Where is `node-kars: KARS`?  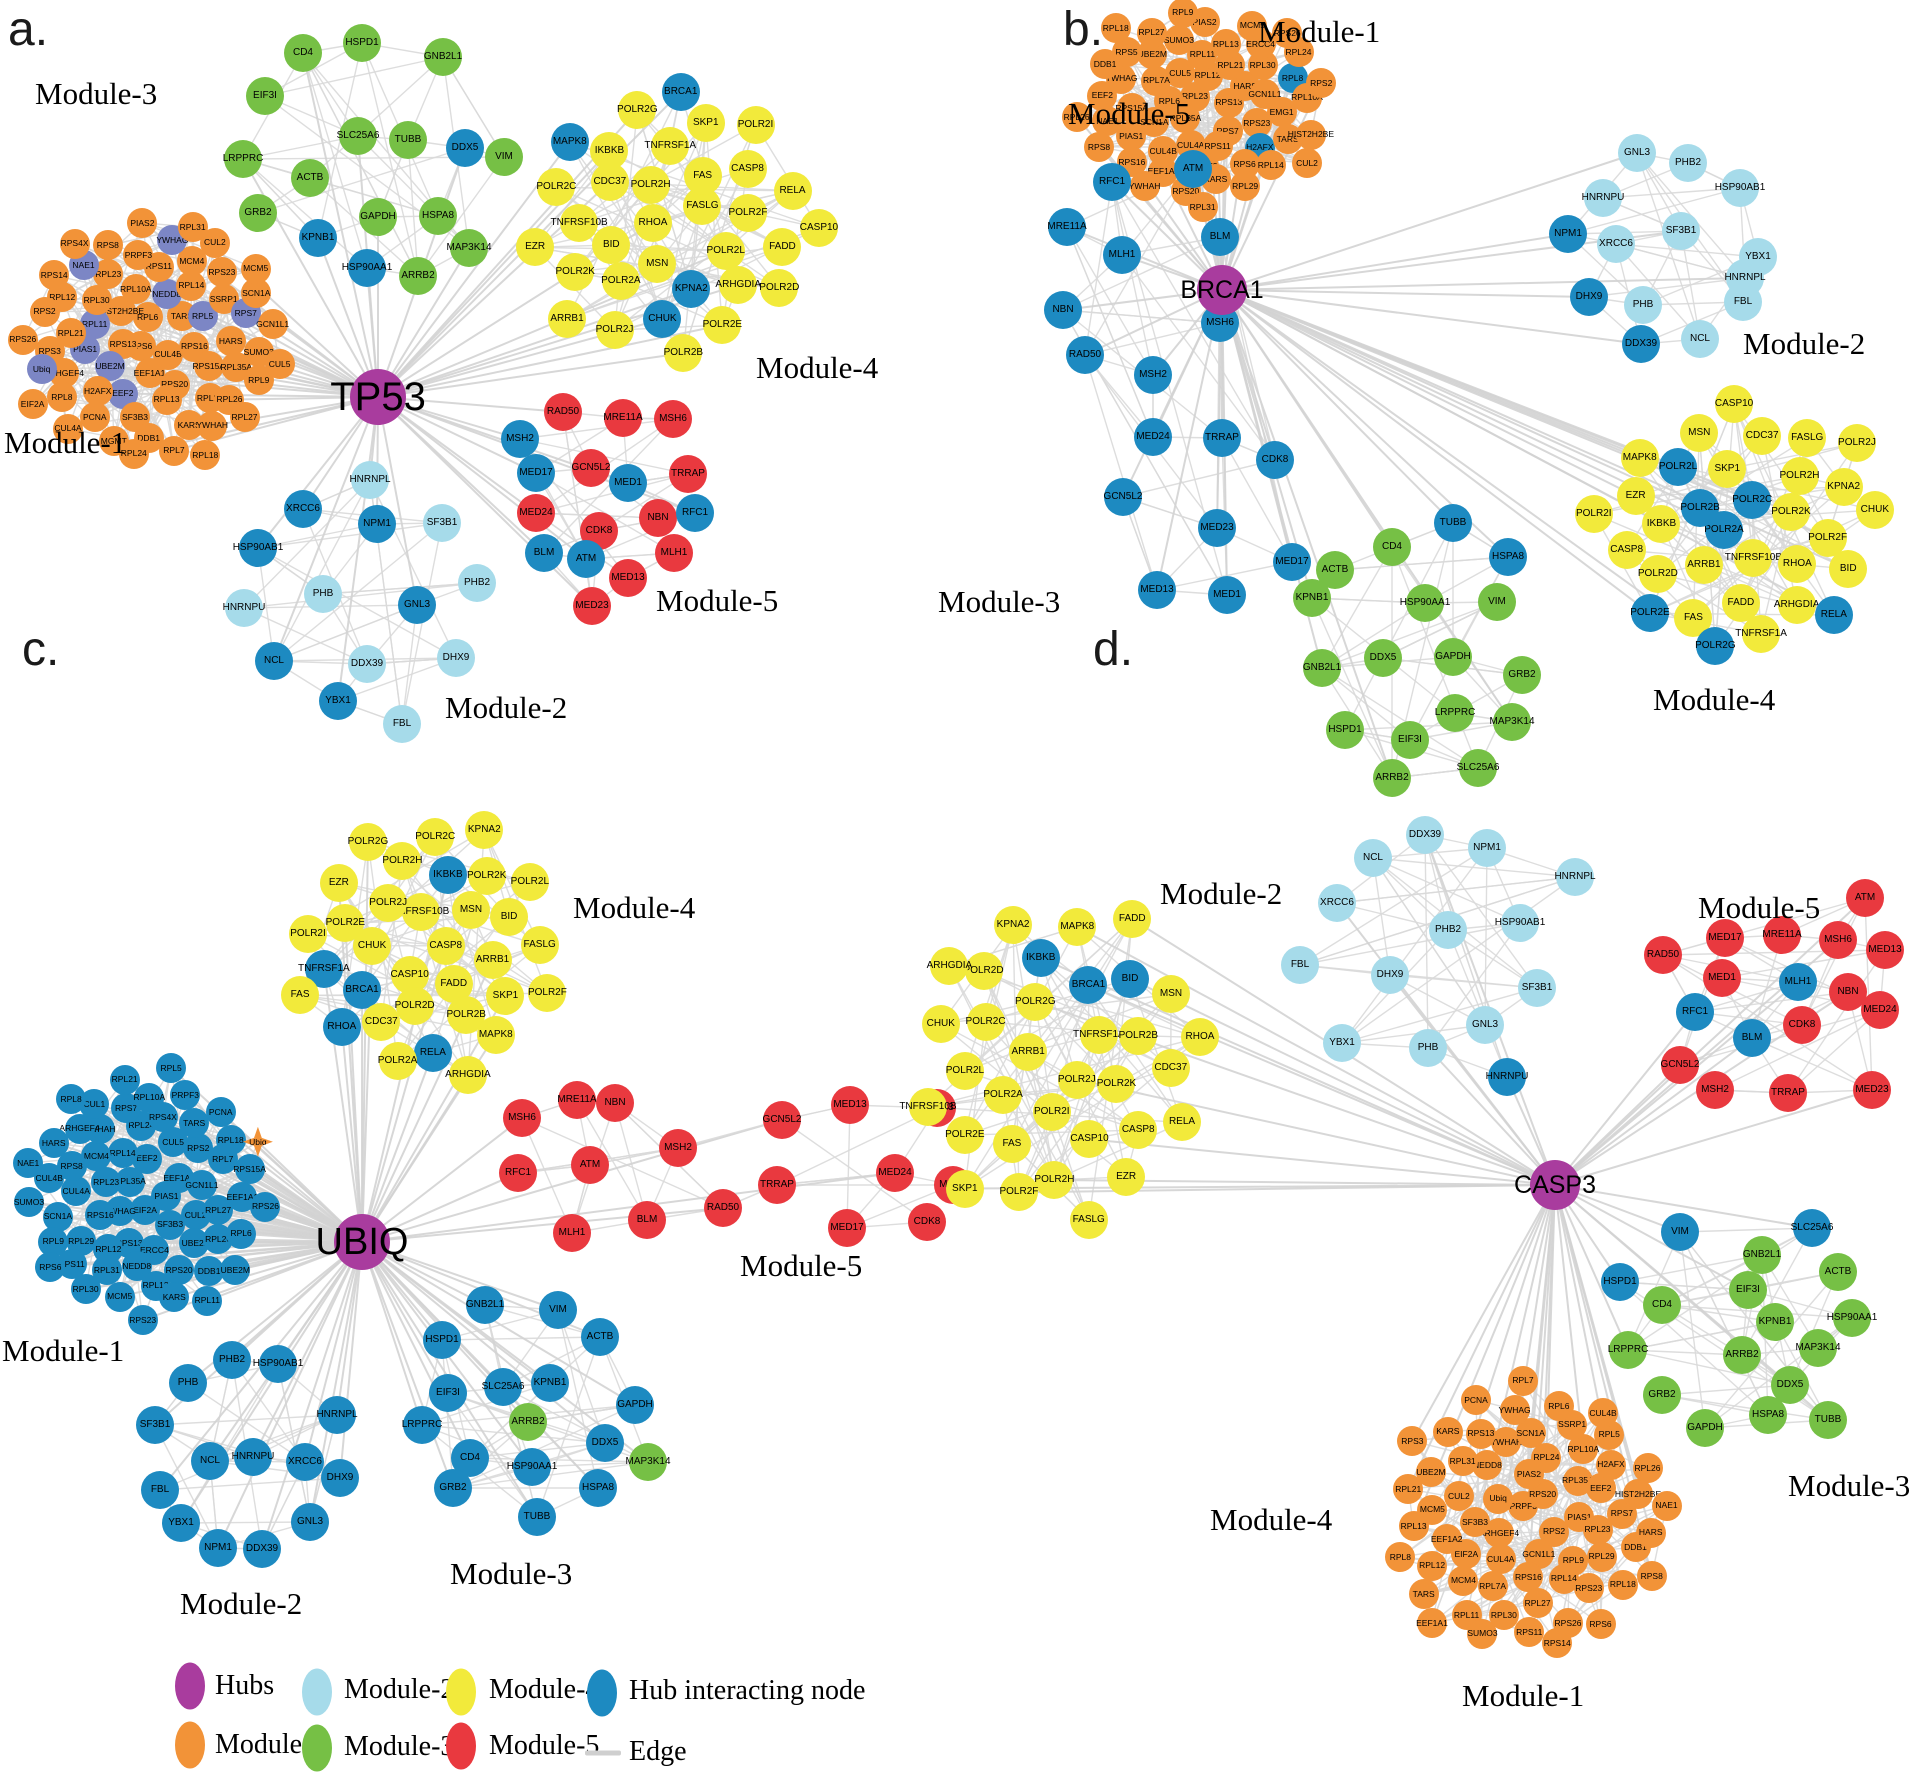 node-kars: KARS is located at coordinates (1447, 1431).